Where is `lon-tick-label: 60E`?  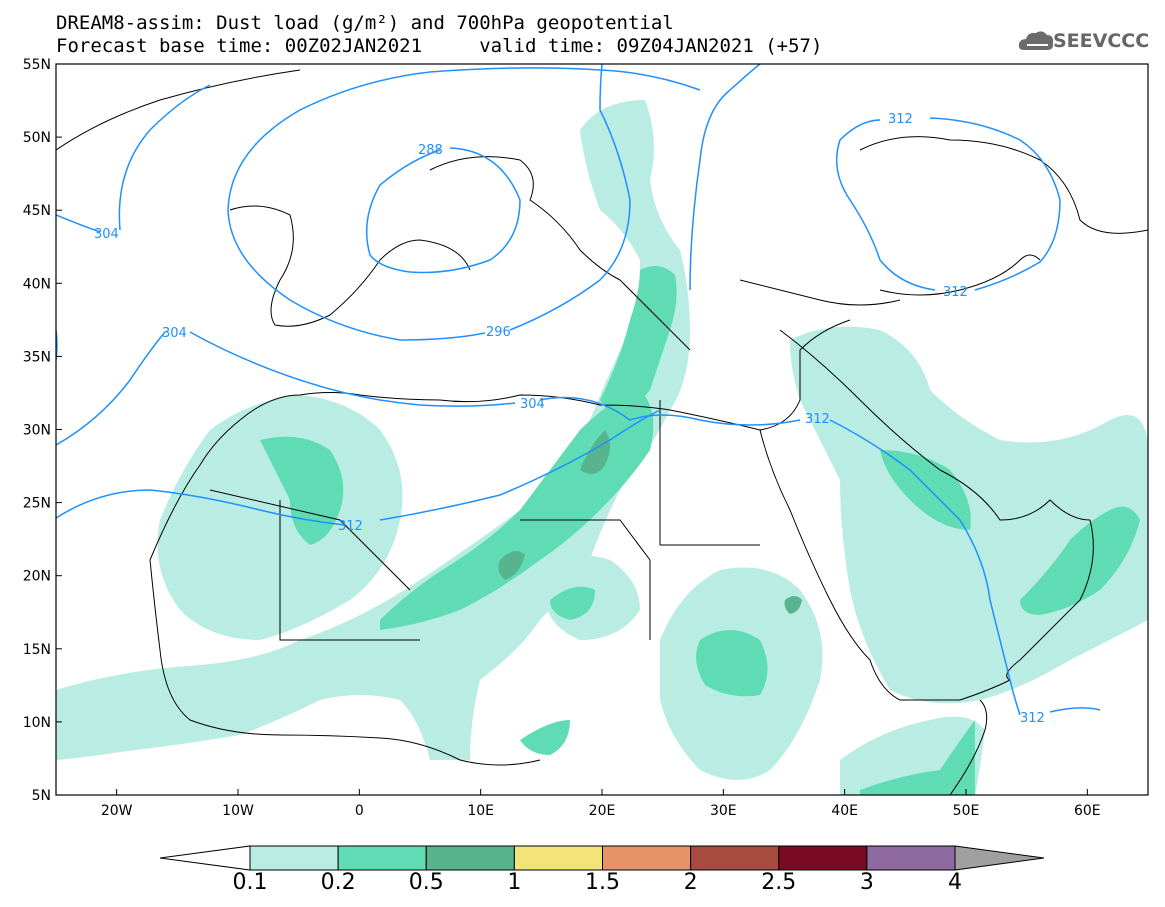 lon-tick-label: 60E is located at coordinates (1087, 811).